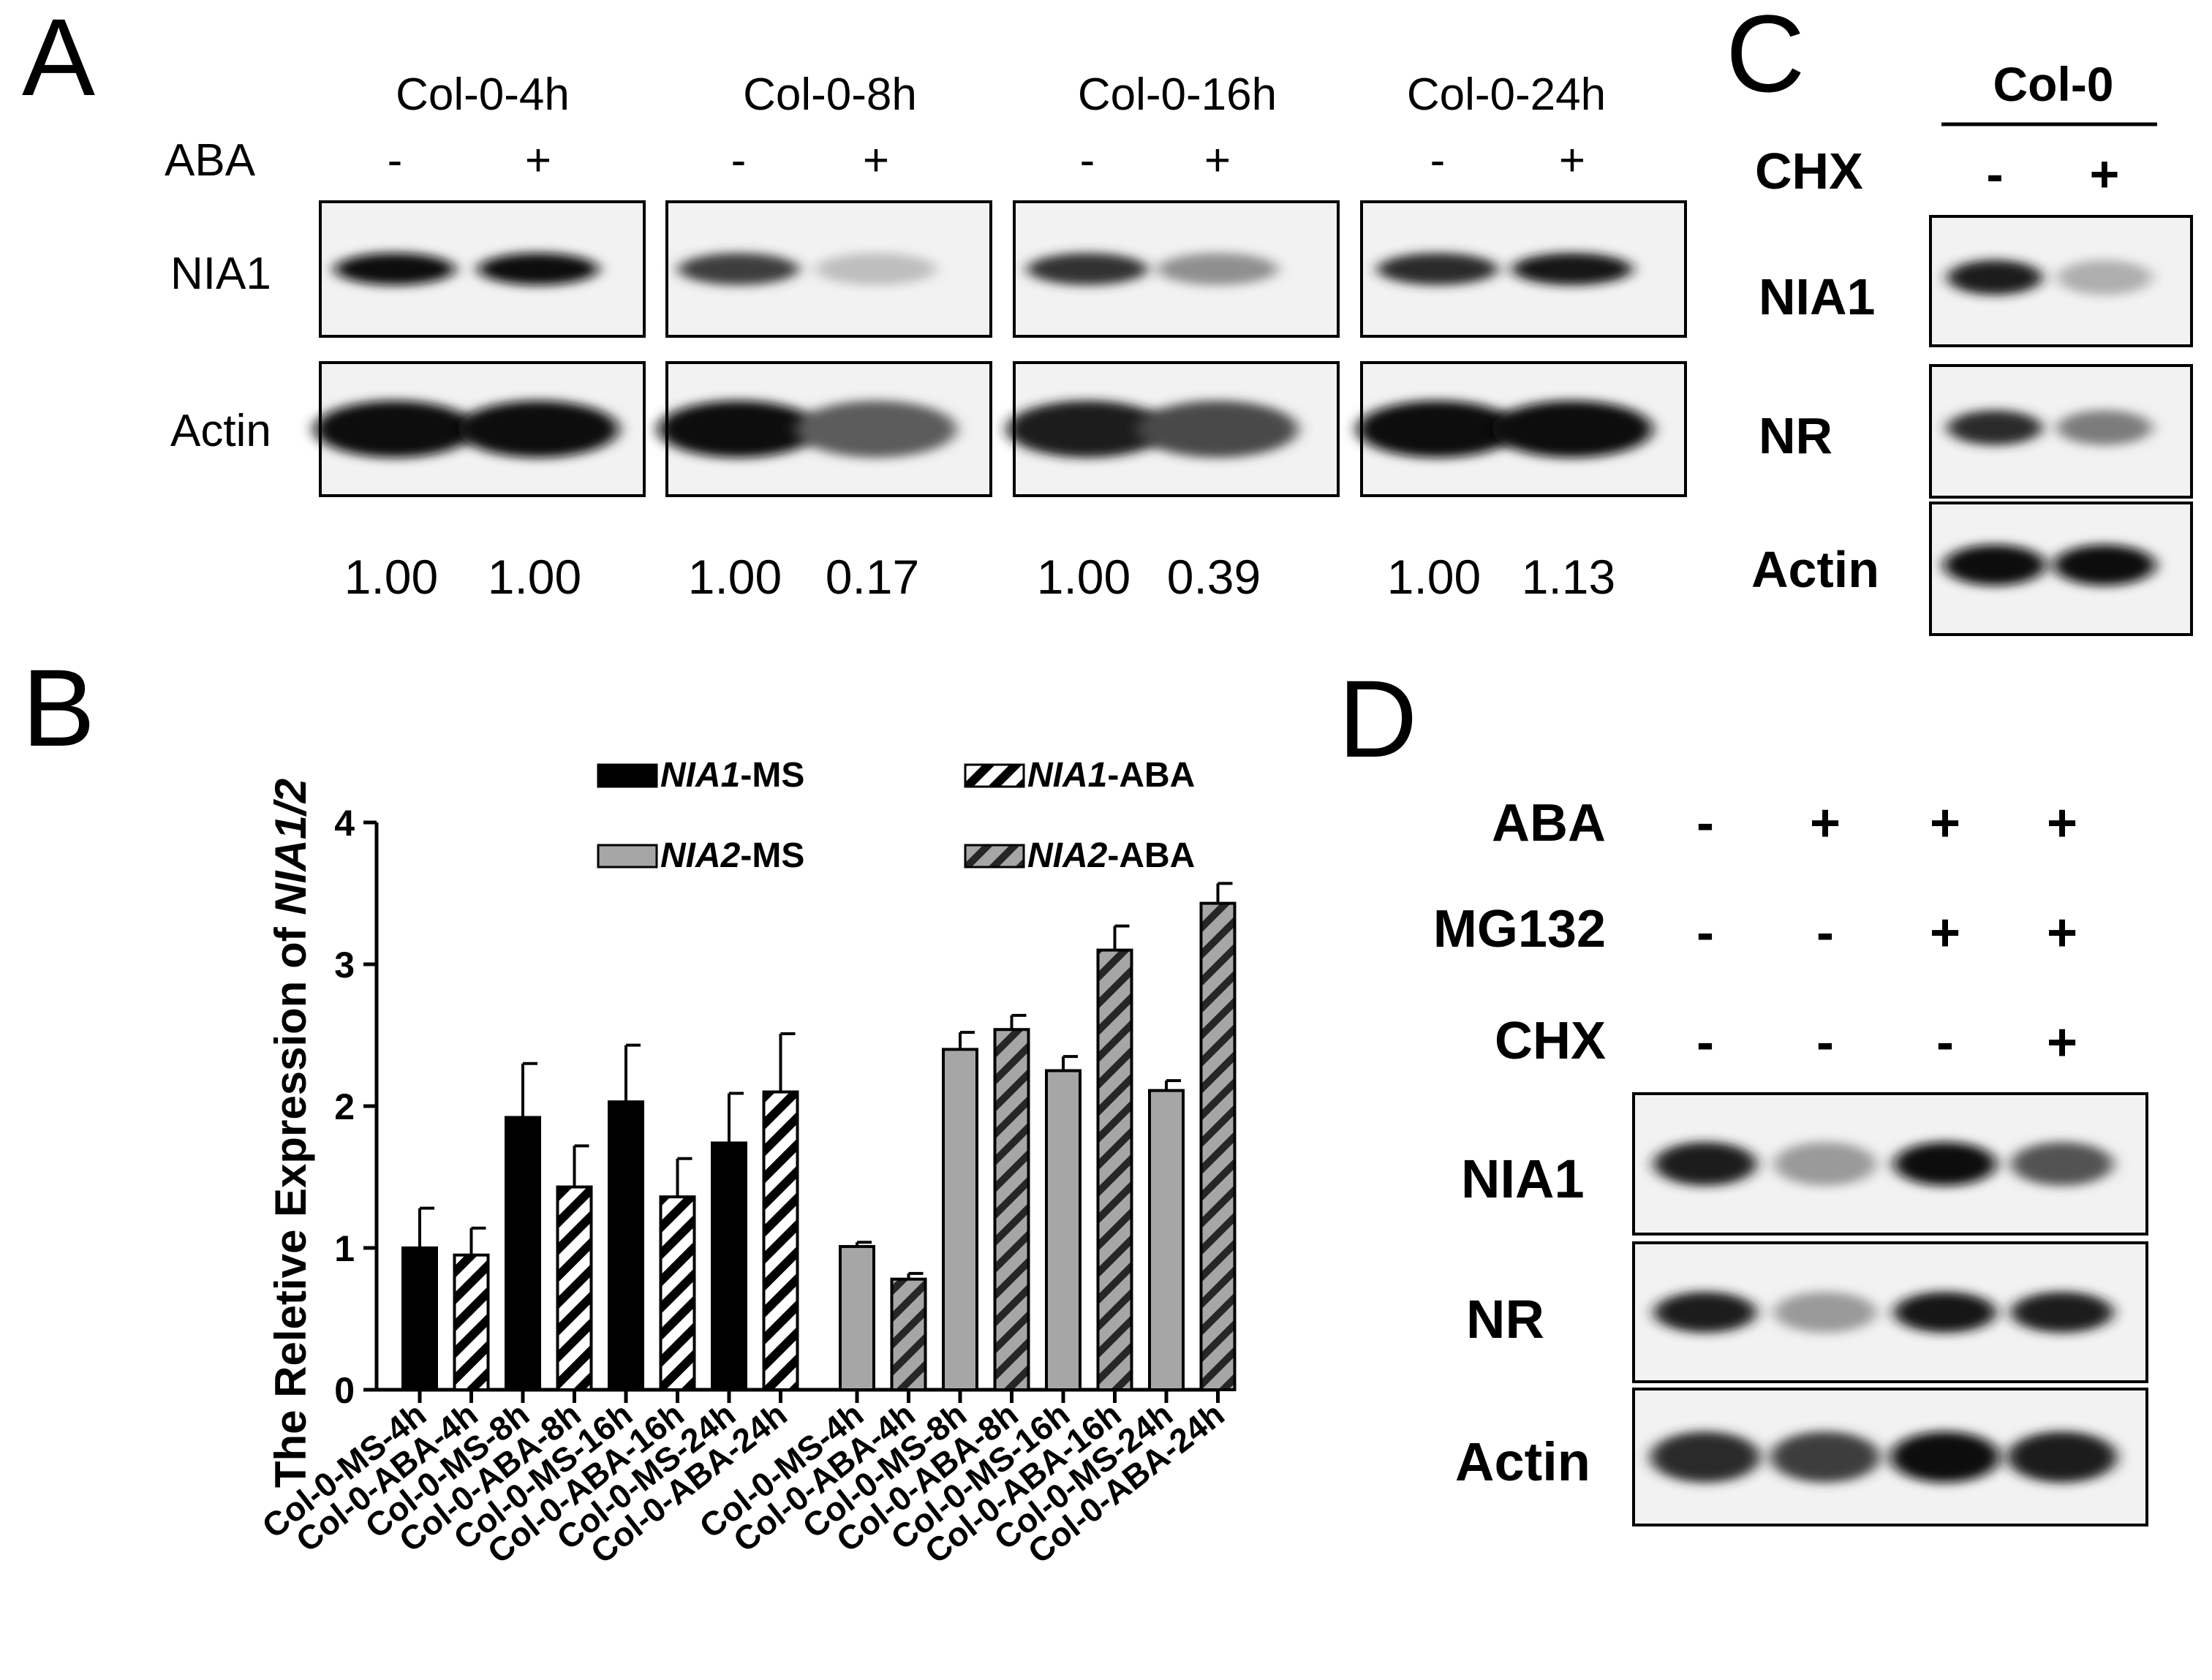 This screenshot has height=1680, width=2212. Describe the element at coordinates (344, 1390) in the screenshot. I see `y-tick-label: 0` at that location.